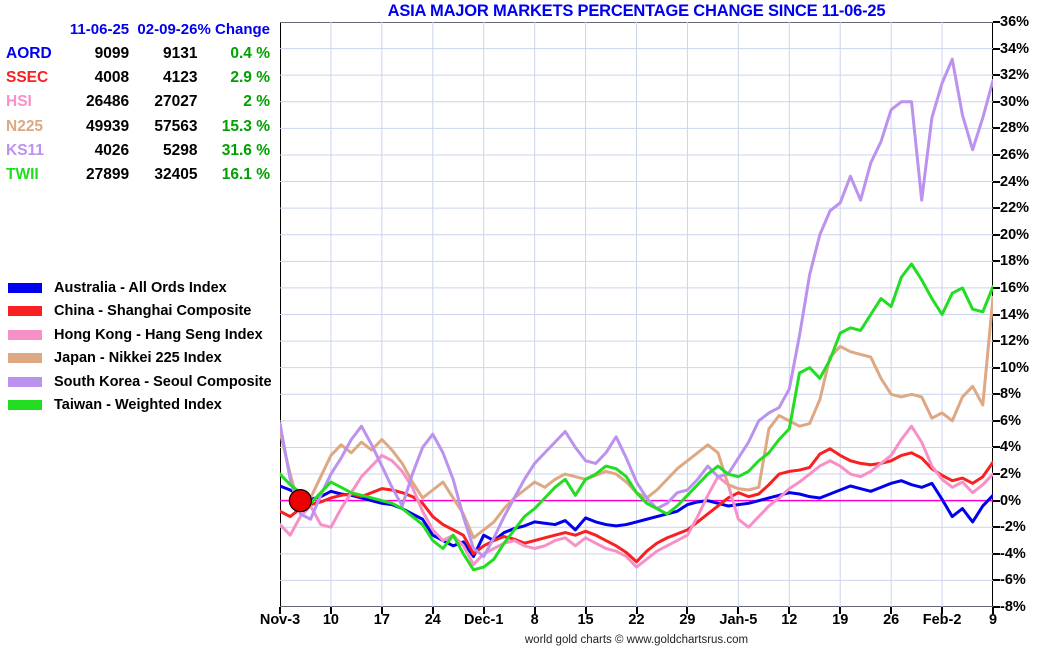 This screenshot has width=1050, height=650. What do you see at coordinates (432, 620) in the screenshot?
I see `x-axis-tick-label: 24` at bounding box center [432, 620].